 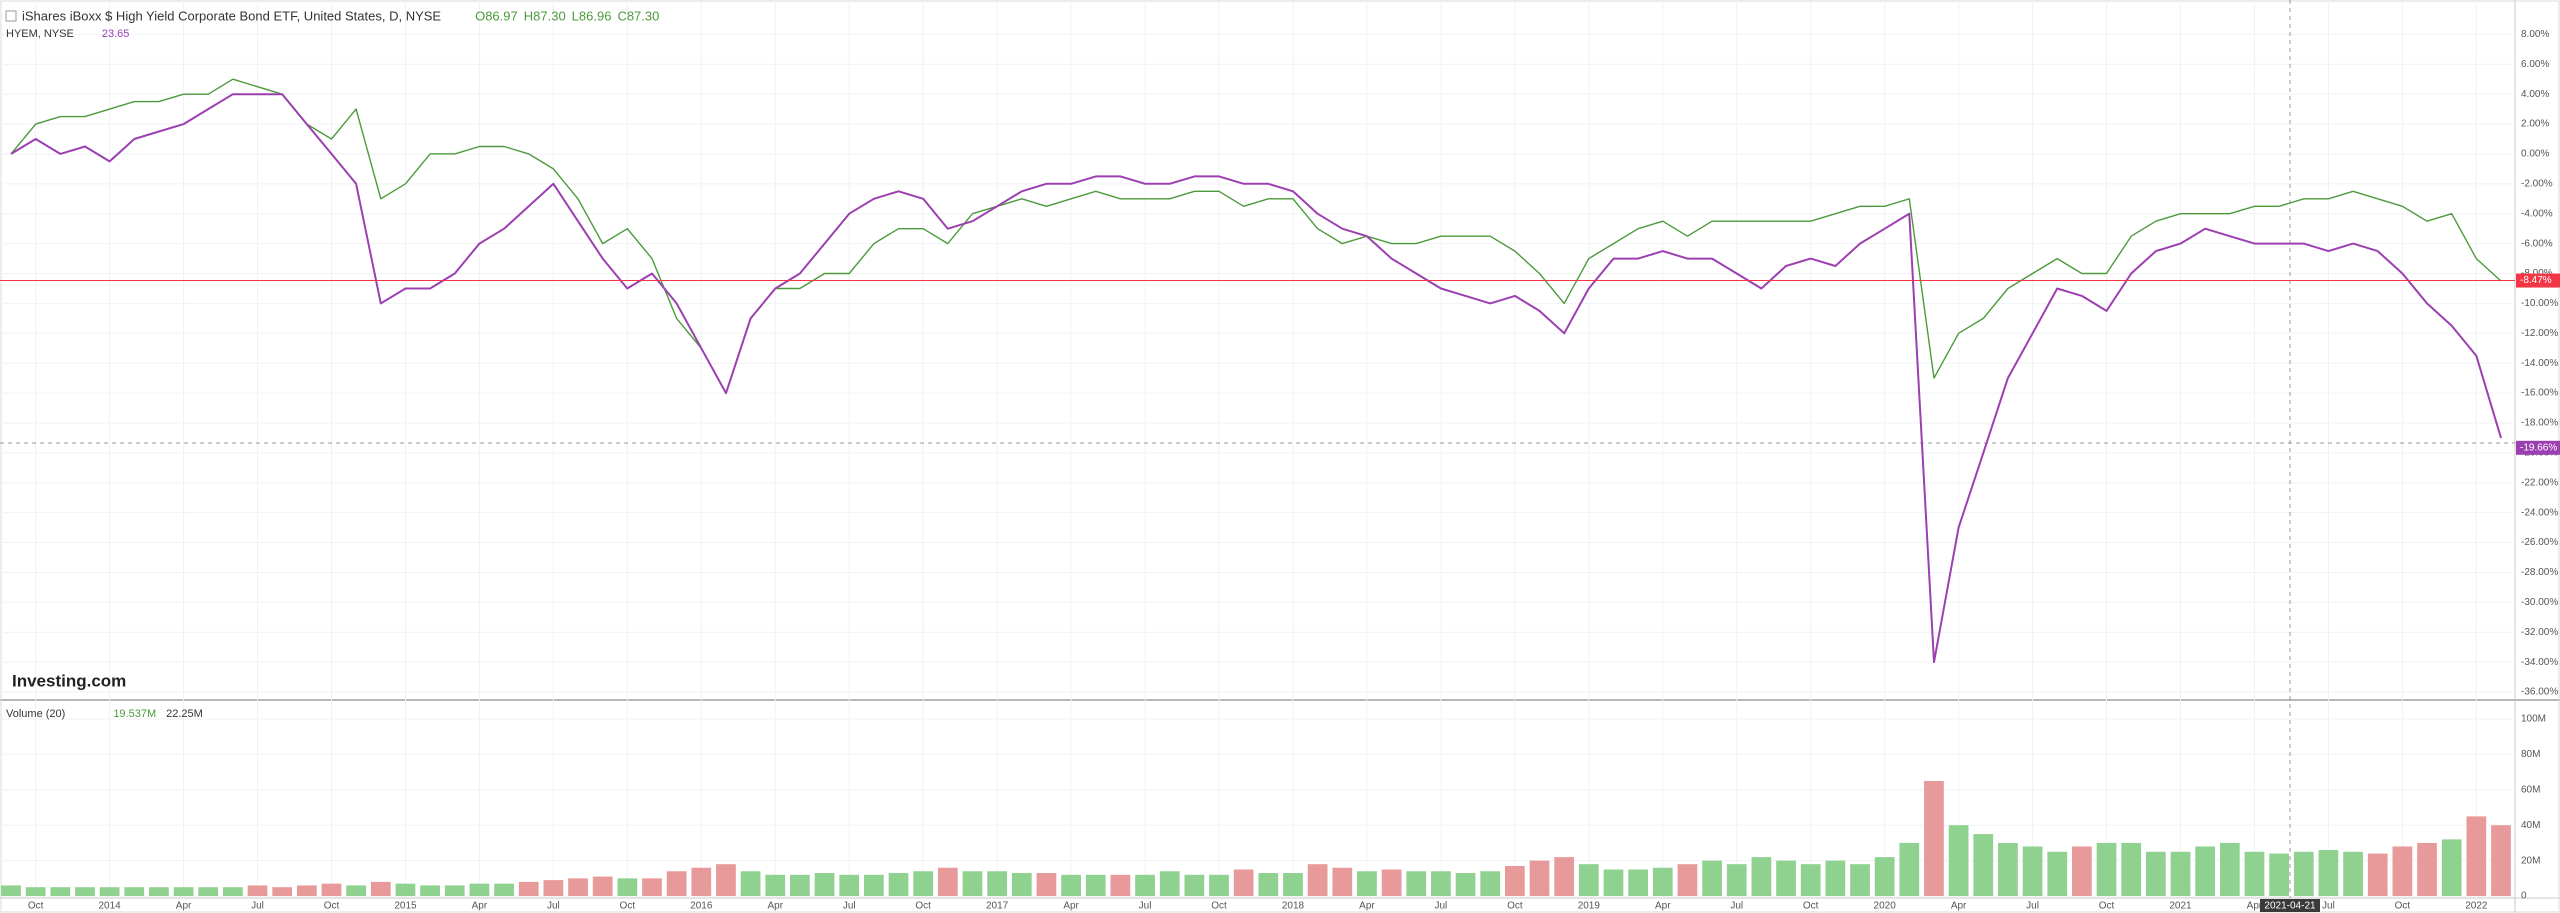 What do you see at coordinates (1885, 906) in the screenshot?
I see `x-tick-label: 2020` at bounding box center [1885, 906].